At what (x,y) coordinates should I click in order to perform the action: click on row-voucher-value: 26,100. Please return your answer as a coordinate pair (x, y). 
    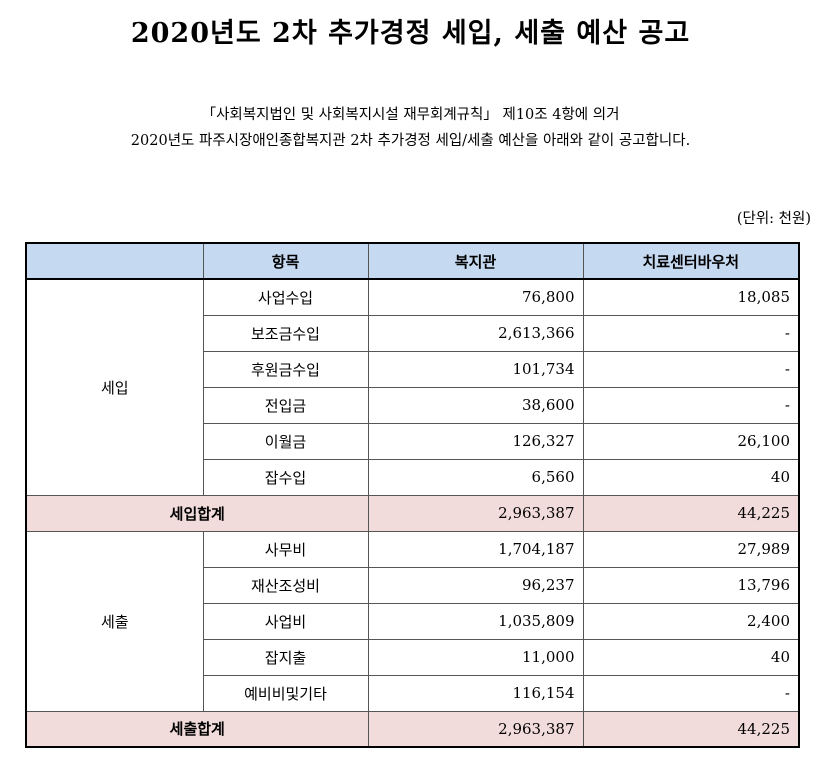
    Looking at the image, I should click on (691, 441).